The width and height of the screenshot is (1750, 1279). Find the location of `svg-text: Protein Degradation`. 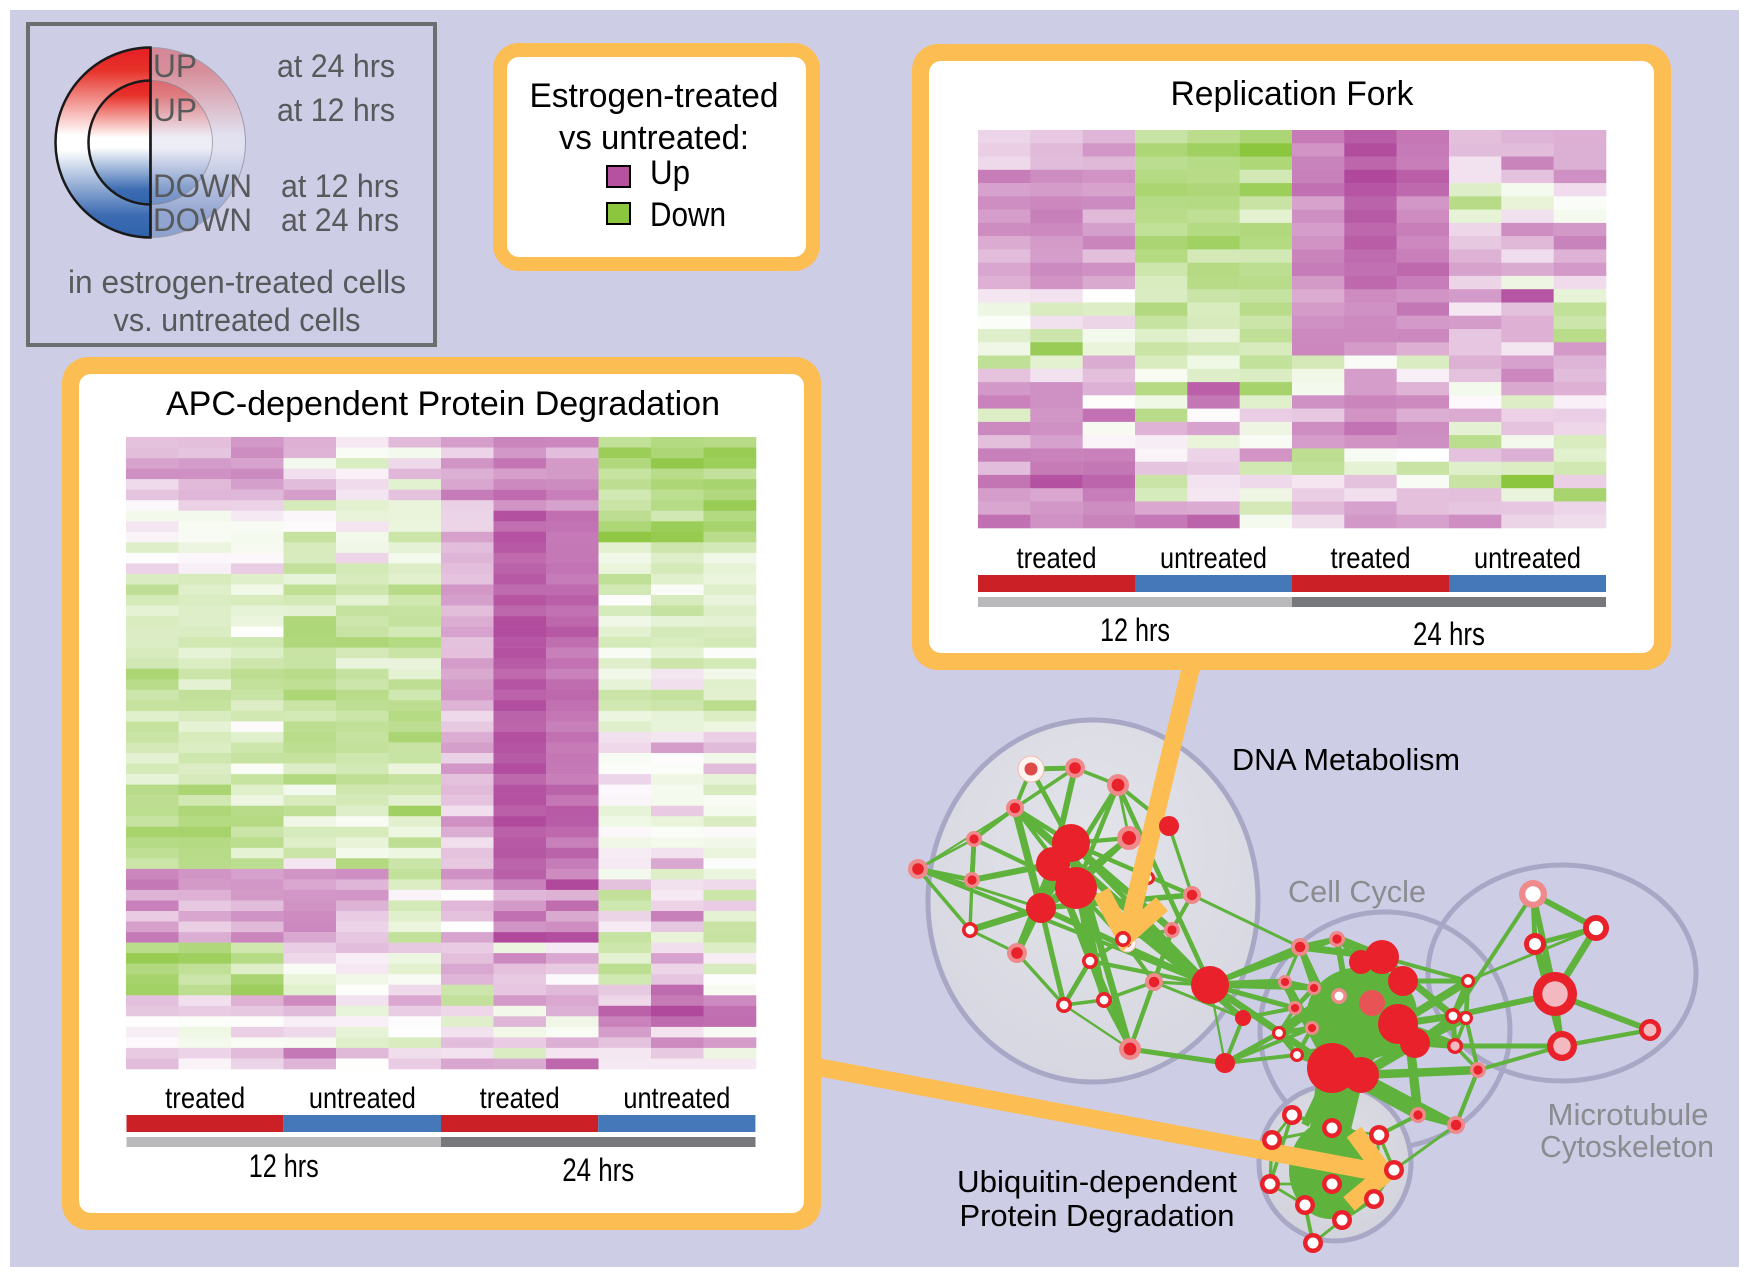

svg-text: Protein Degradation is located at coordinates (1097, 1215).